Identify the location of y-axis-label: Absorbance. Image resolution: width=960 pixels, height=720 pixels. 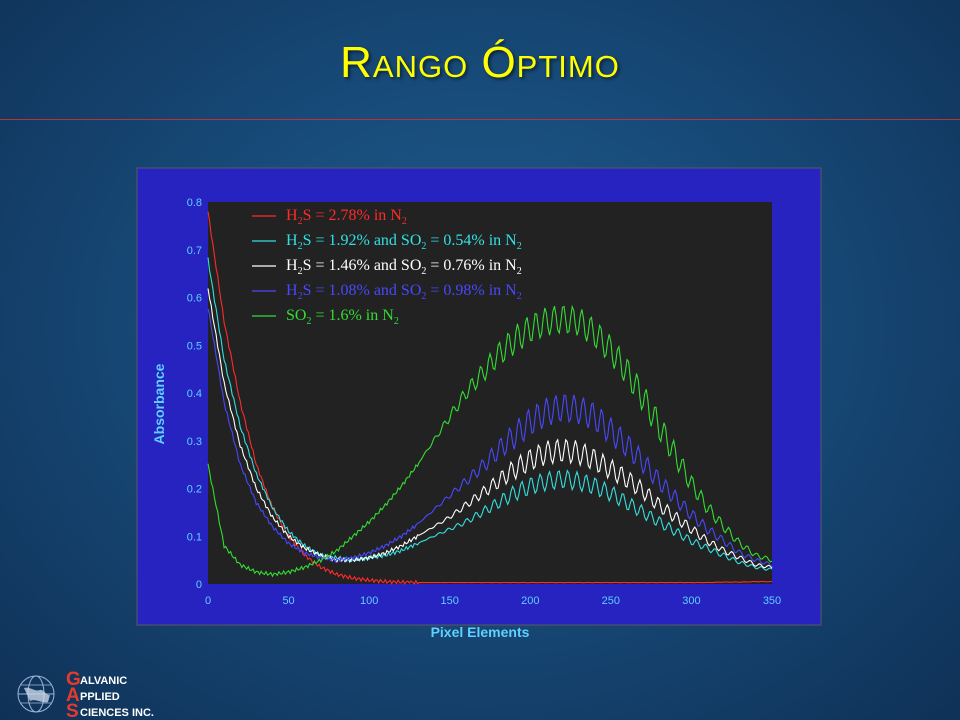
(159, 403).